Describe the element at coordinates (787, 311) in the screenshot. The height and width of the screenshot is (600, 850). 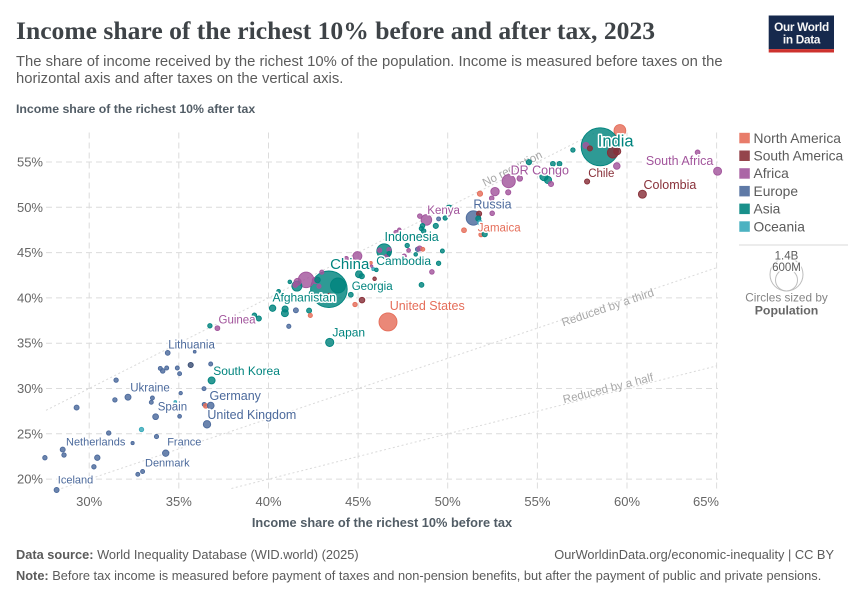
I see `svg-text: Population` at that location.